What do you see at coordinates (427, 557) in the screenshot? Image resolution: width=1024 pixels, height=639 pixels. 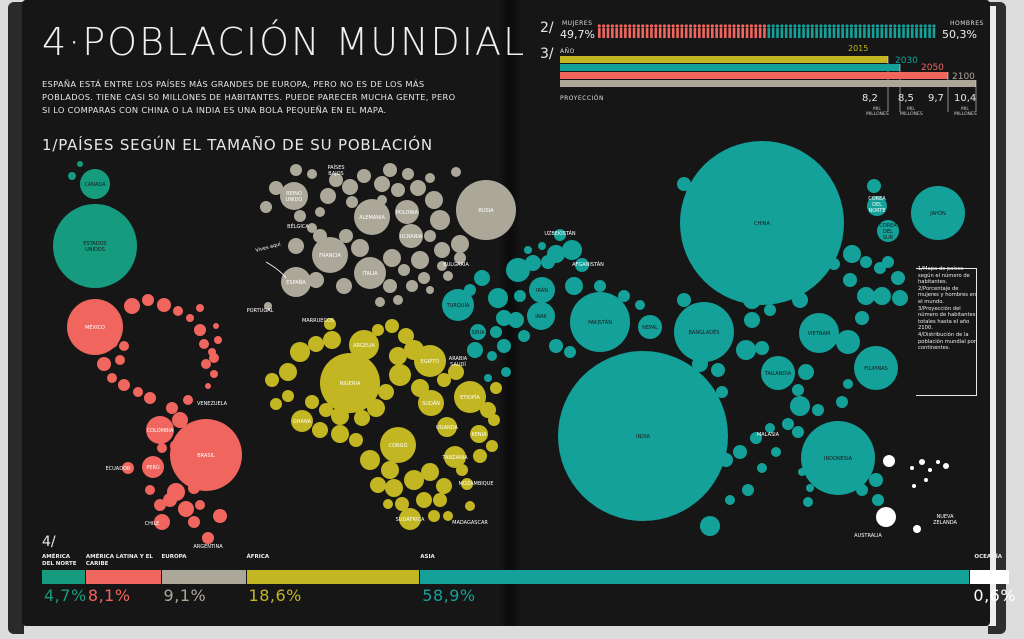 I see `continent-label-4: ASIA` at bounding box center [427, 557].